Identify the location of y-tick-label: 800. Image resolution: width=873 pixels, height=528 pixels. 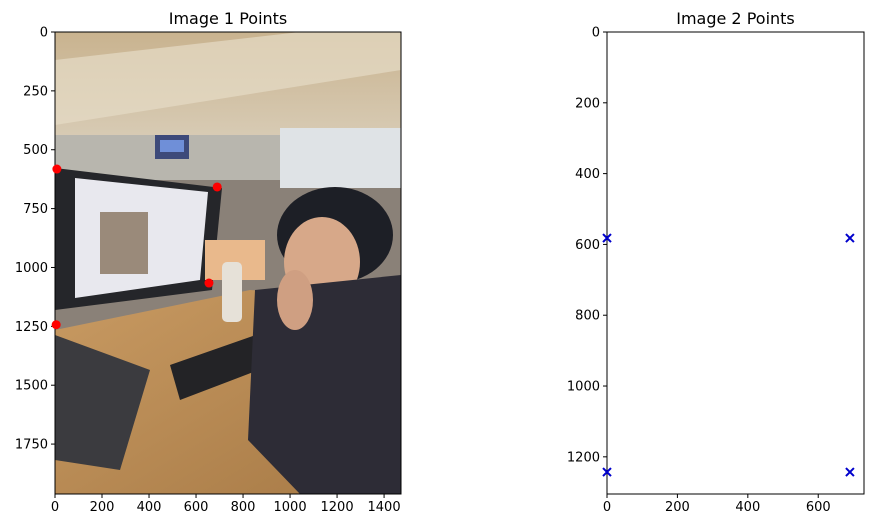
(587, 316).